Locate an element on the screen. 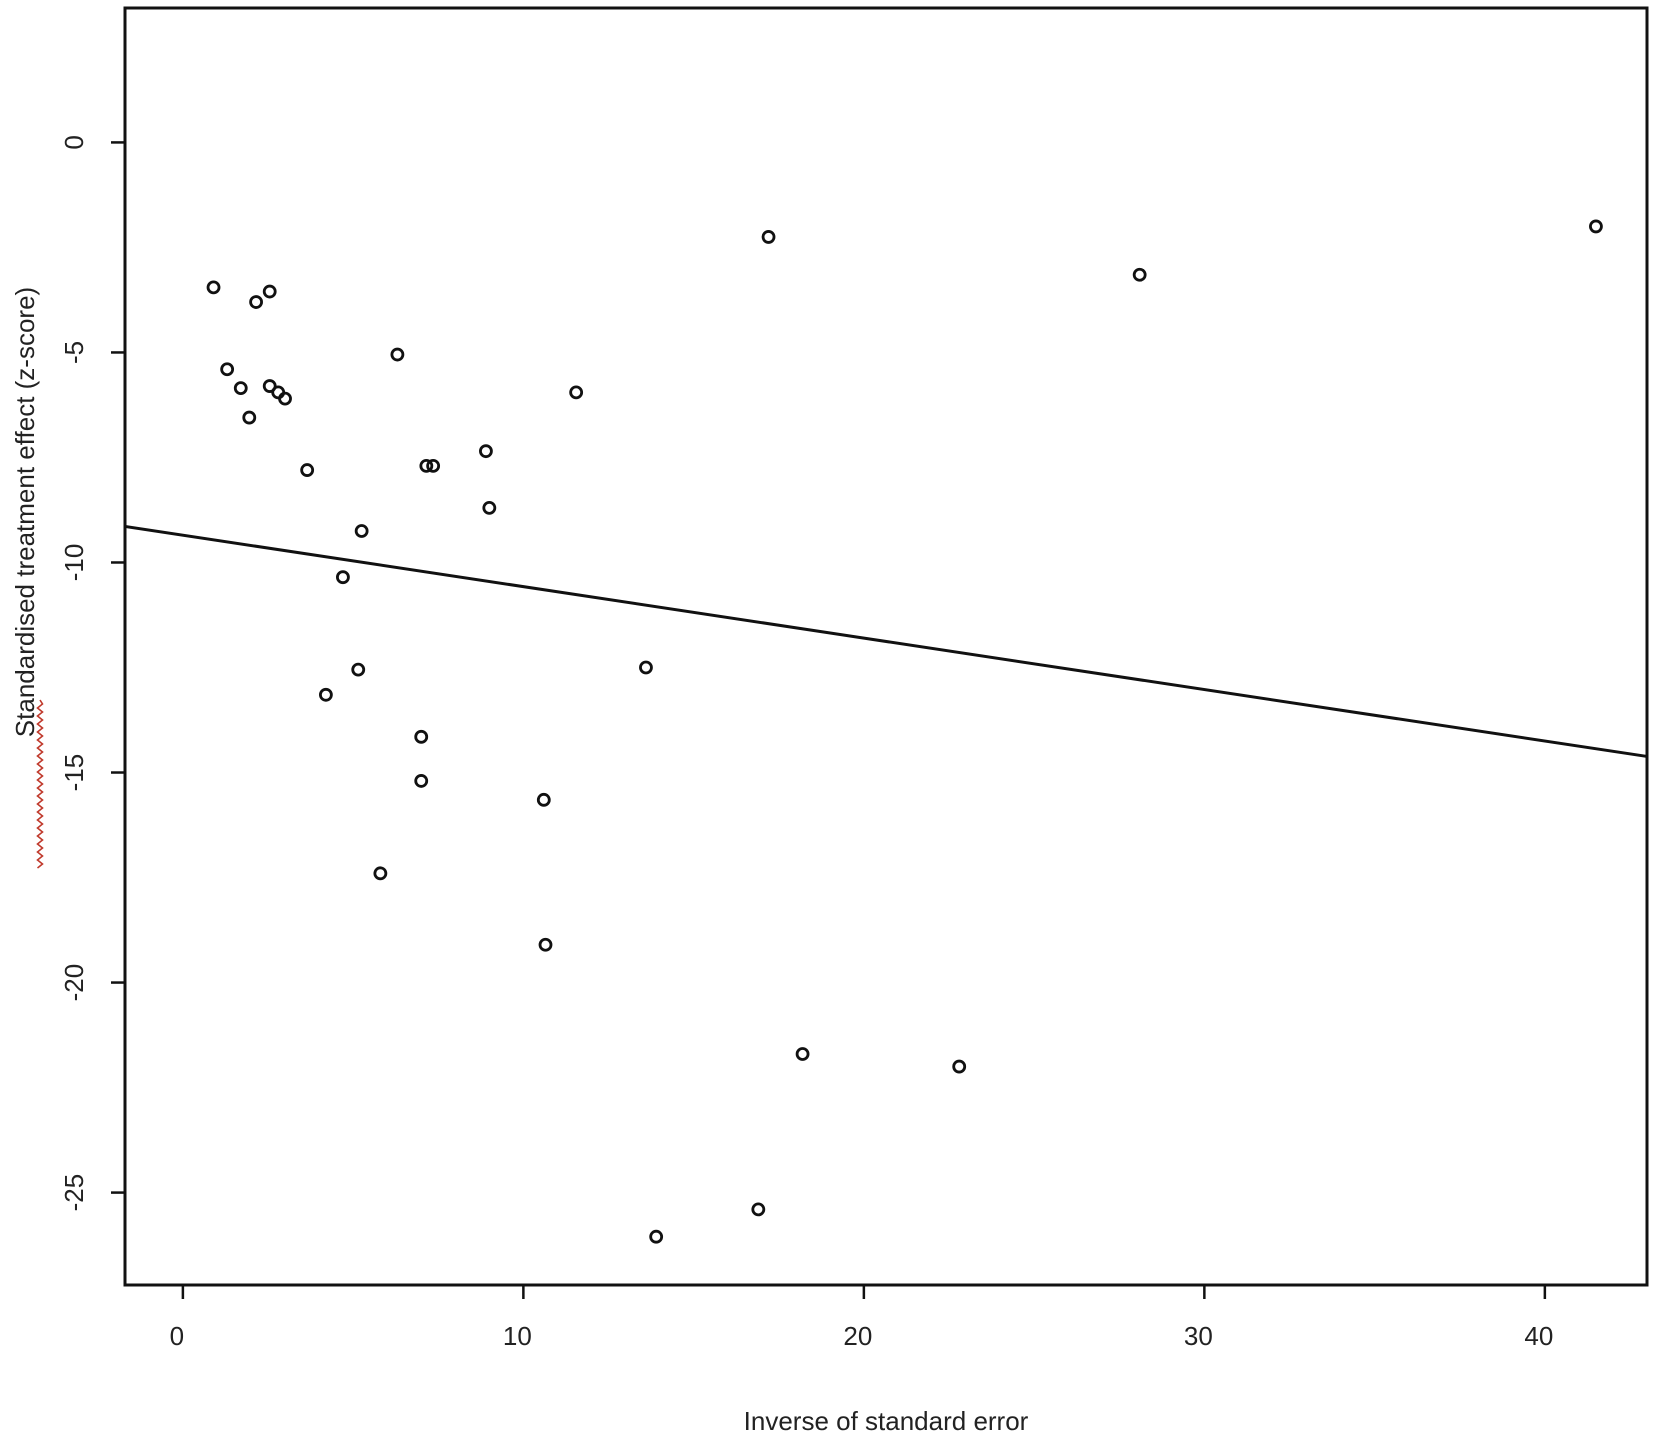 This screenshot has height=1442, width=1654. x-tick-label: 0 is located at coordinates (177, 1336).